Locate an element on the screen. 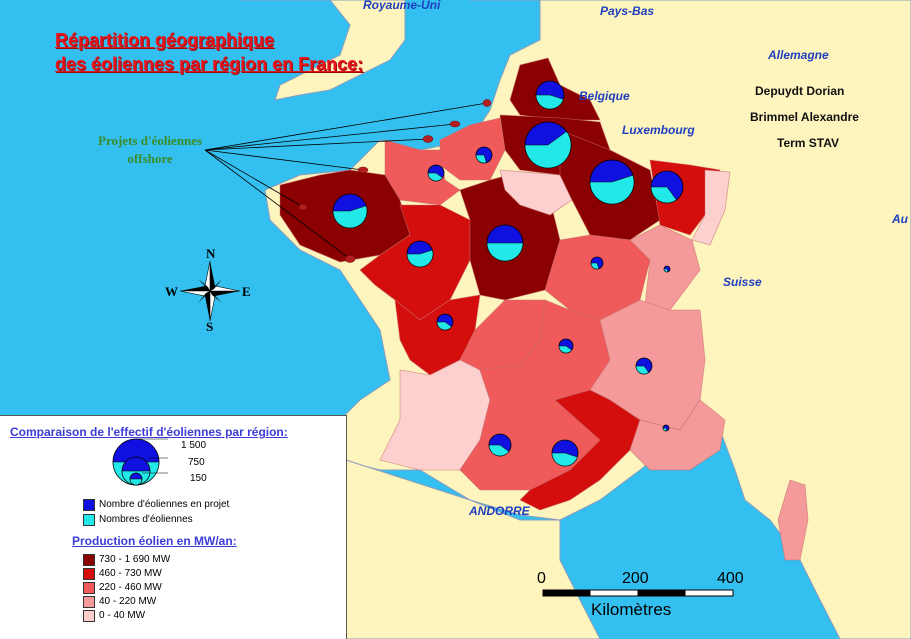 This screenshot has width=911, height=639. legend-swatch-projects is located at coordinates (89, 505).